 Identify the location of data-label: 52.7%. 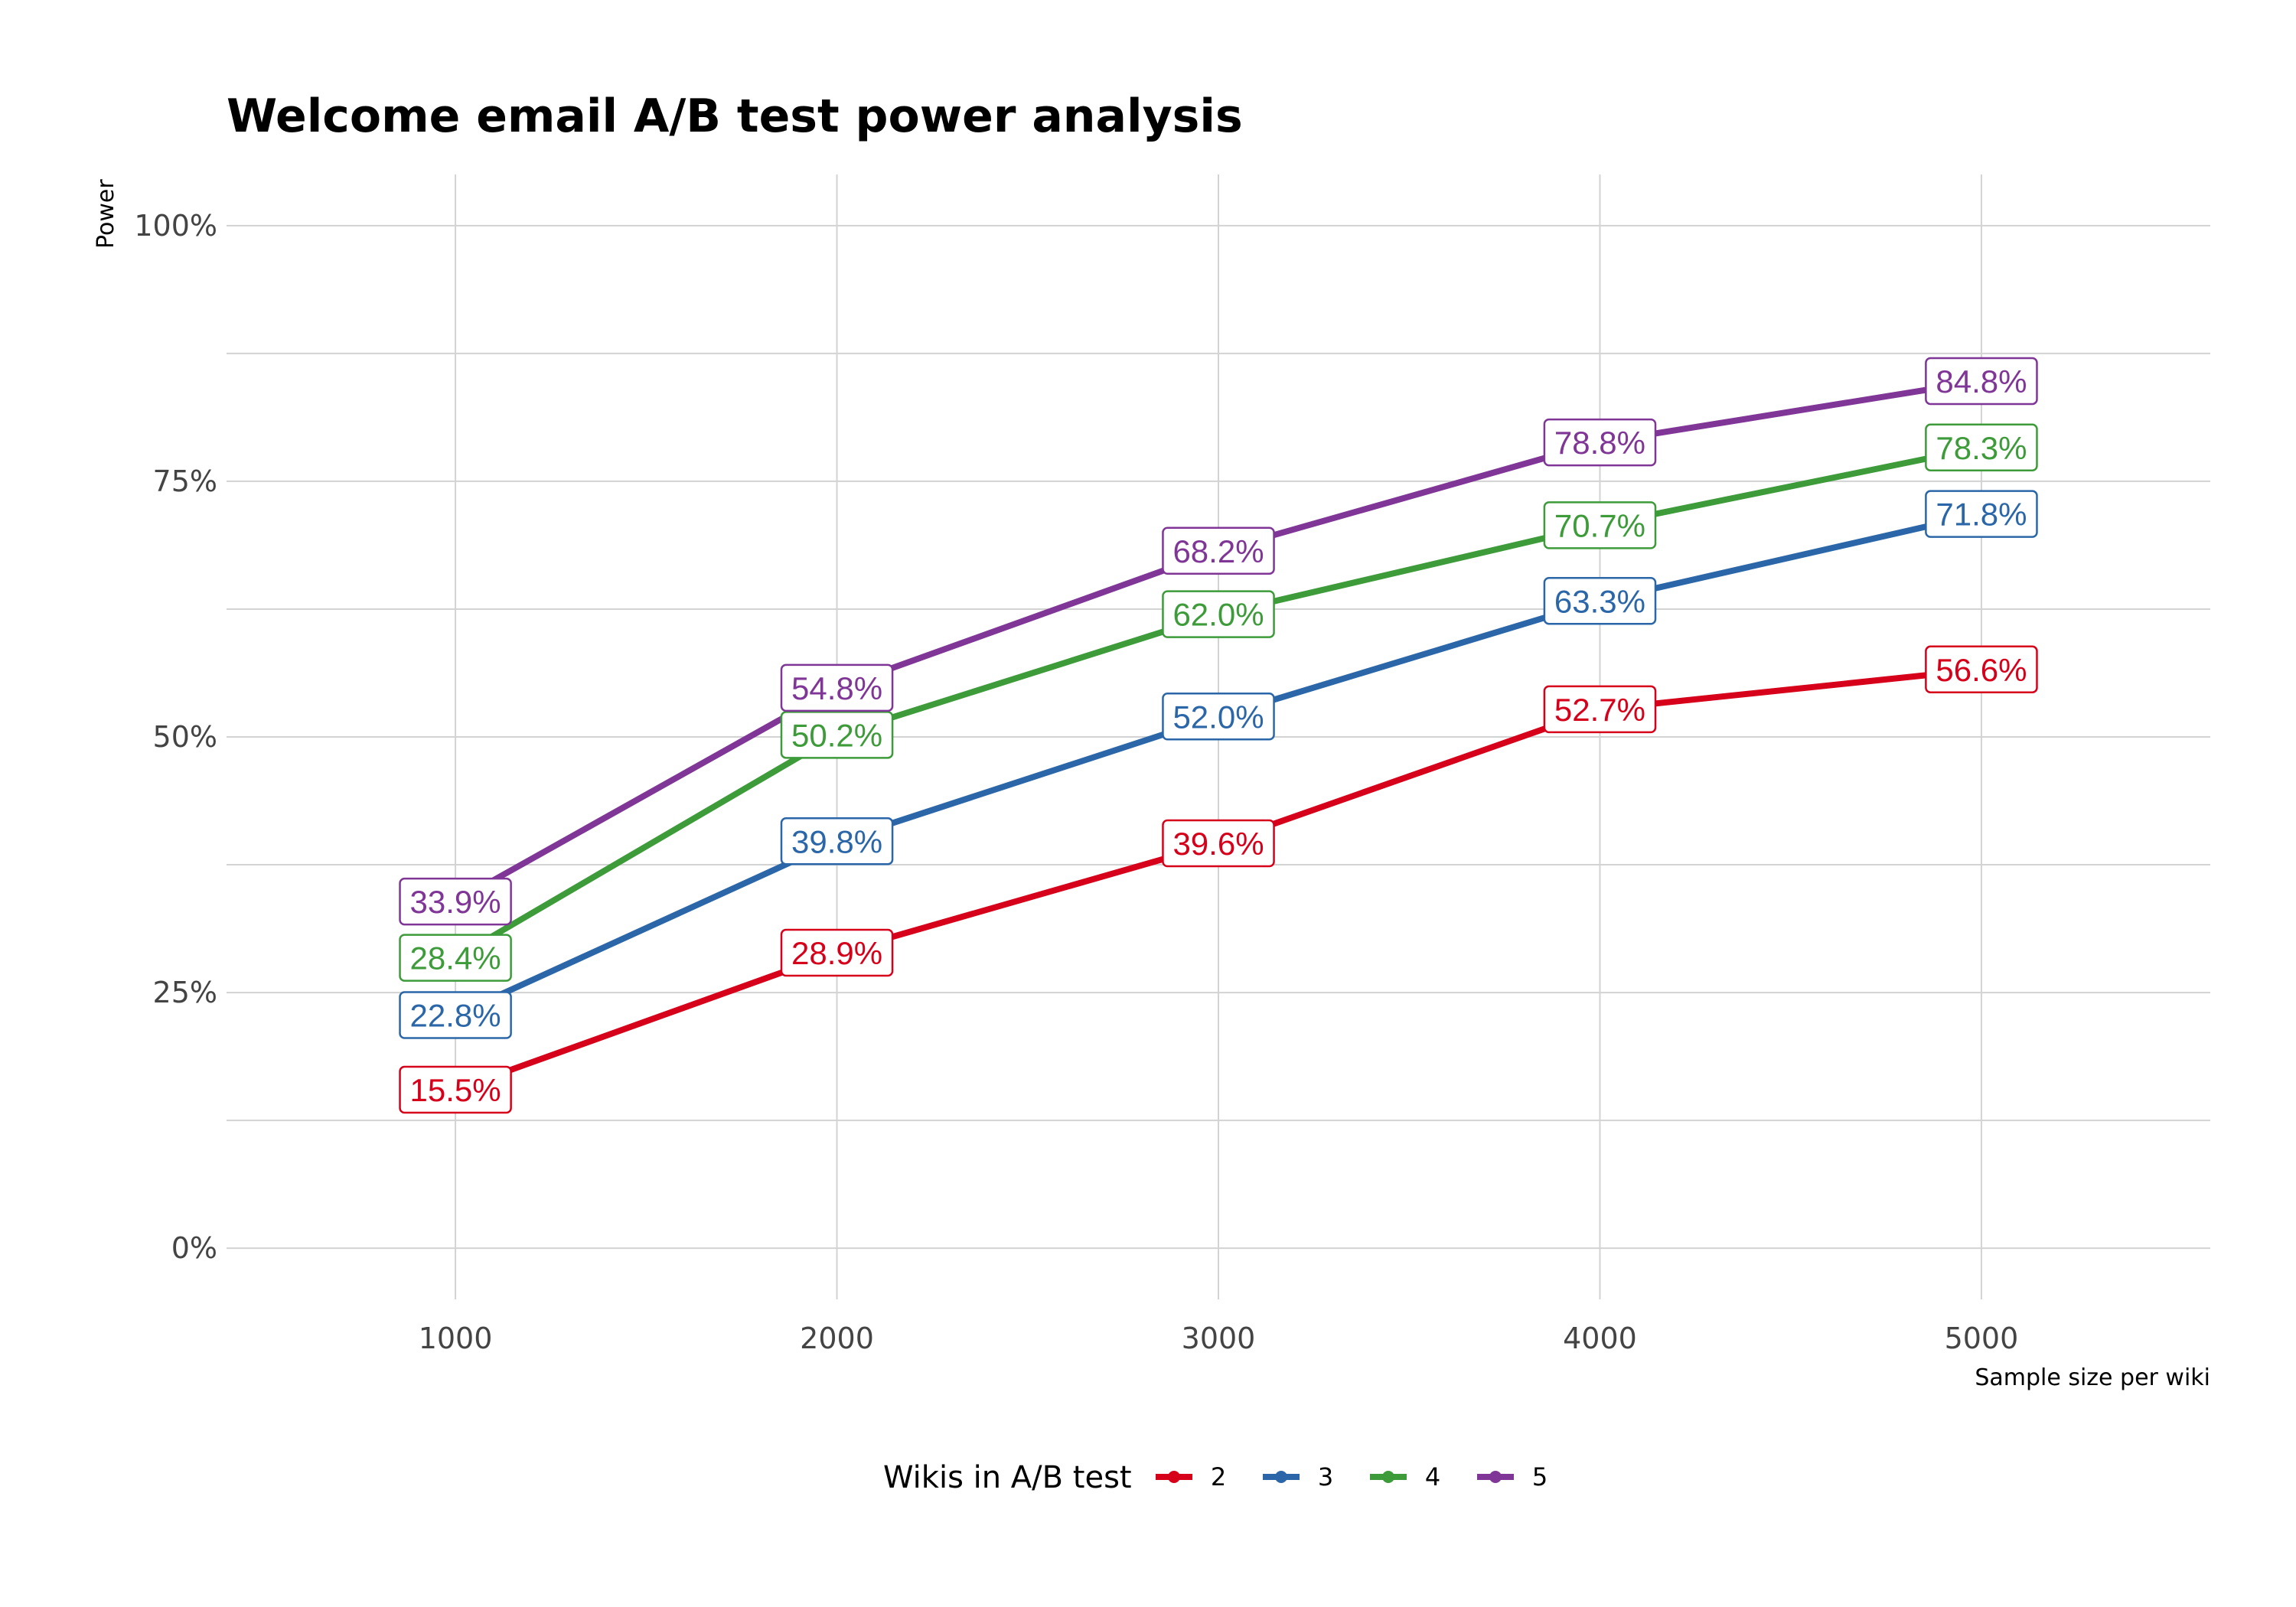
(1599, 710).